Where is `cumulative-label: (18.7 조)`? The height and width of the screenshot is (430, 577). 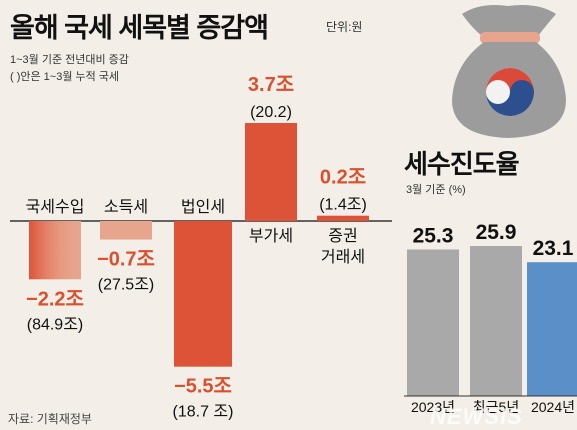 cumulative-label: (18.7 조) is located at coordinates (203, 412).